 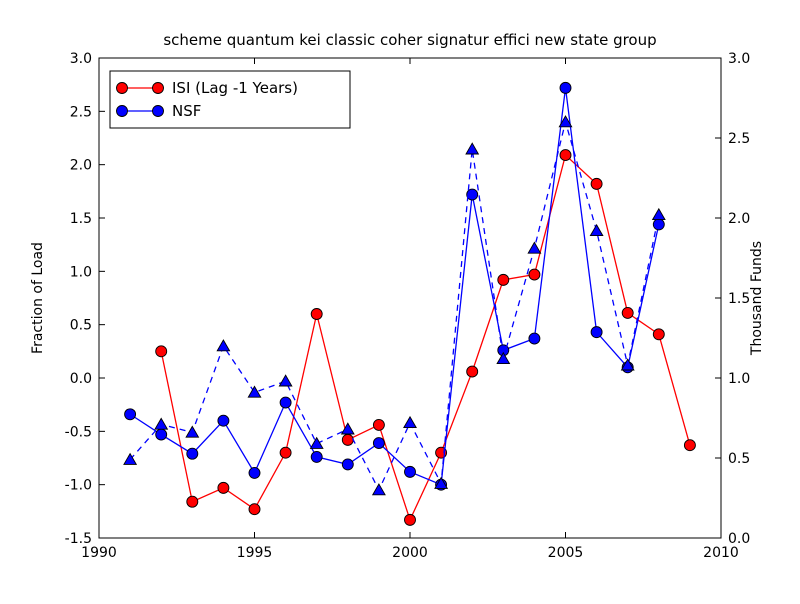 I want to click on x-tick-label: 1990, so click(x=99, y=553).